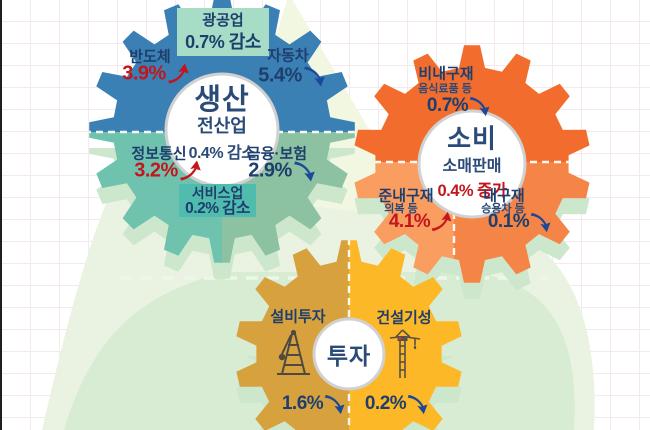 The width and height of the screenshot is (650, 430). I want to click on services-badge-title: 서비스업, so click(217, 192).